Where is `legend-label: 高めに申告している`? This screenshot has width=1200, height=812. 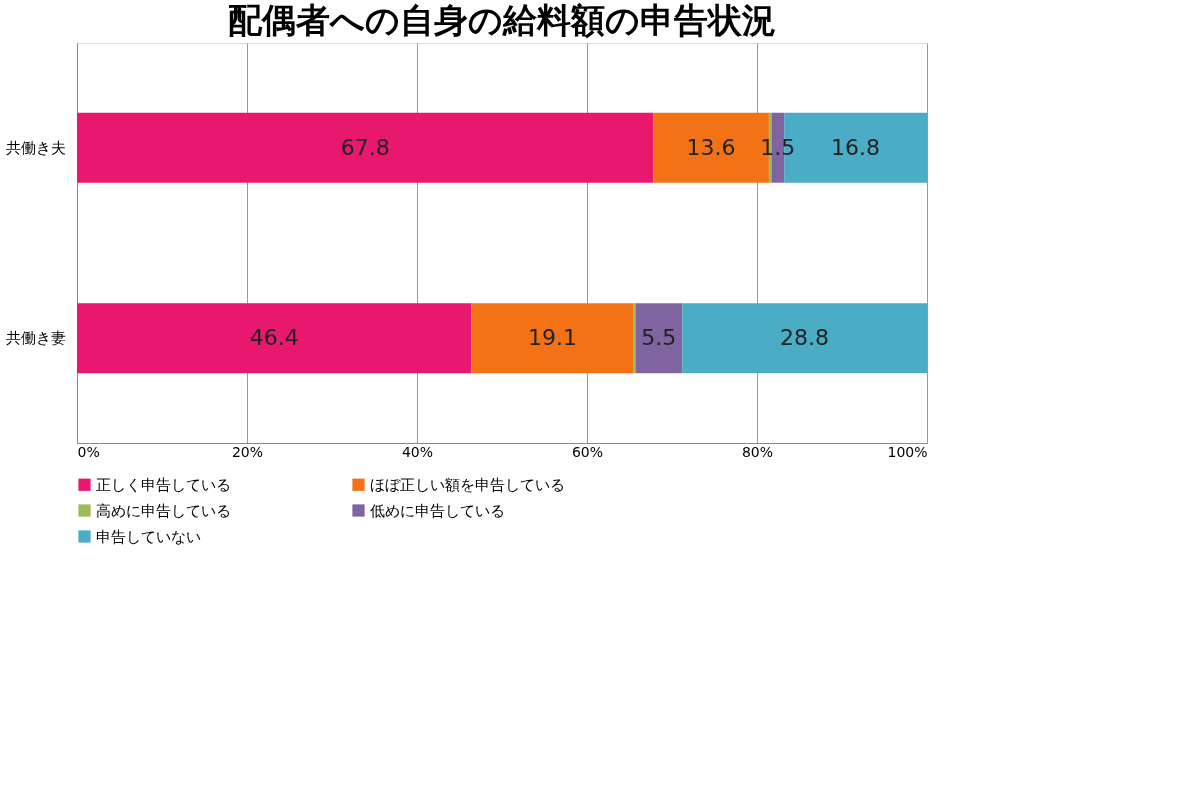 legend-label: 高めに申告している is located at coordinates (163, 510).